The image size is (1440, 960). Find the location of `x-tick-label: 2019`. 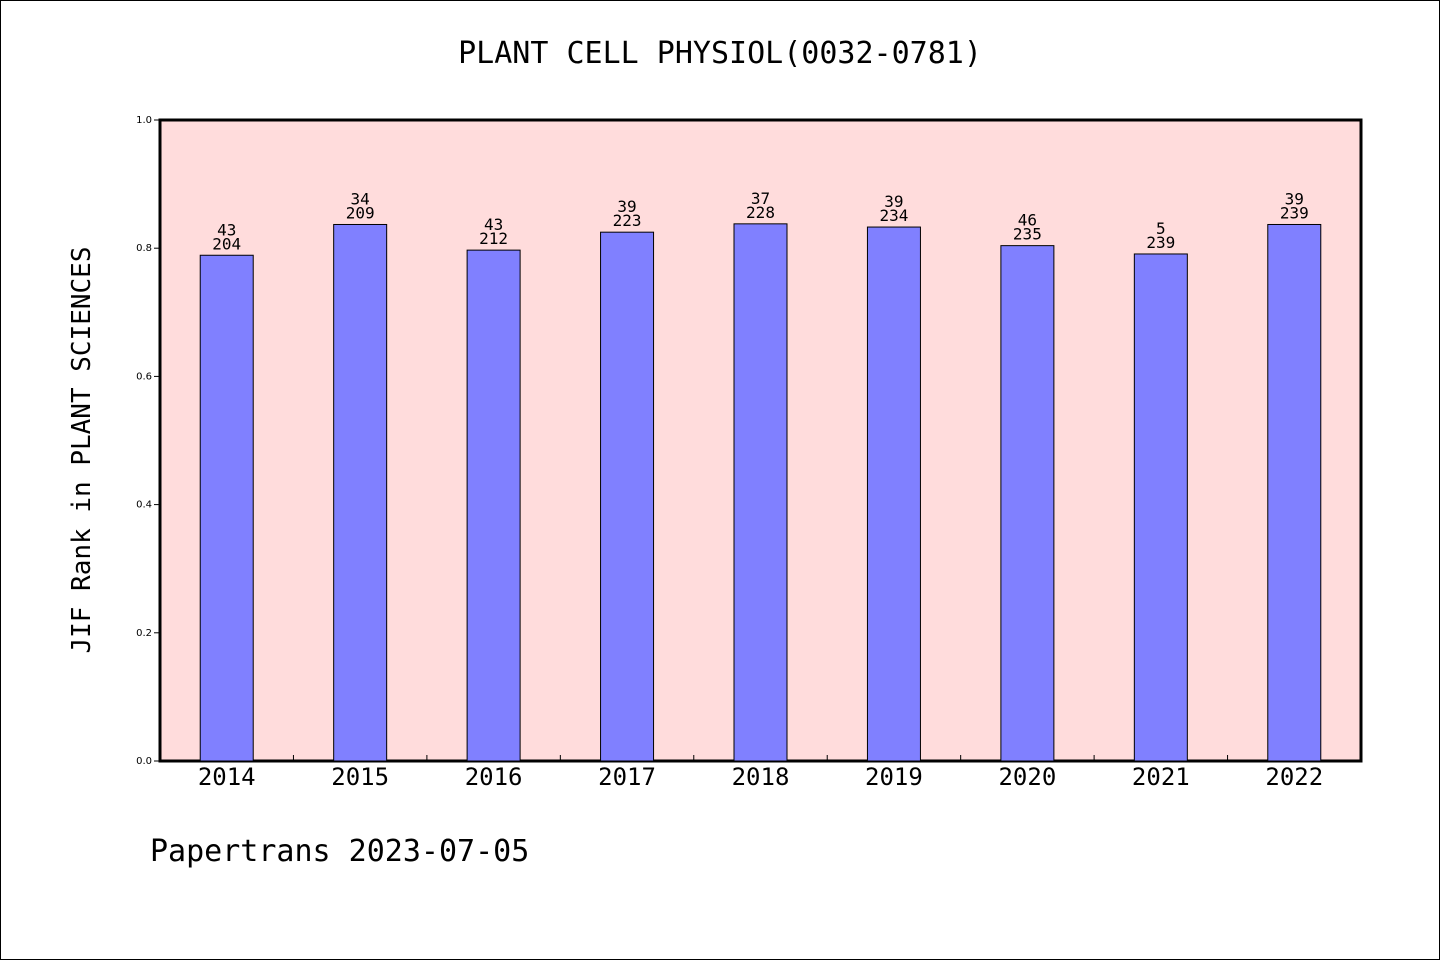

x-tick-label: 2019 is located at coordinates (894, 777).